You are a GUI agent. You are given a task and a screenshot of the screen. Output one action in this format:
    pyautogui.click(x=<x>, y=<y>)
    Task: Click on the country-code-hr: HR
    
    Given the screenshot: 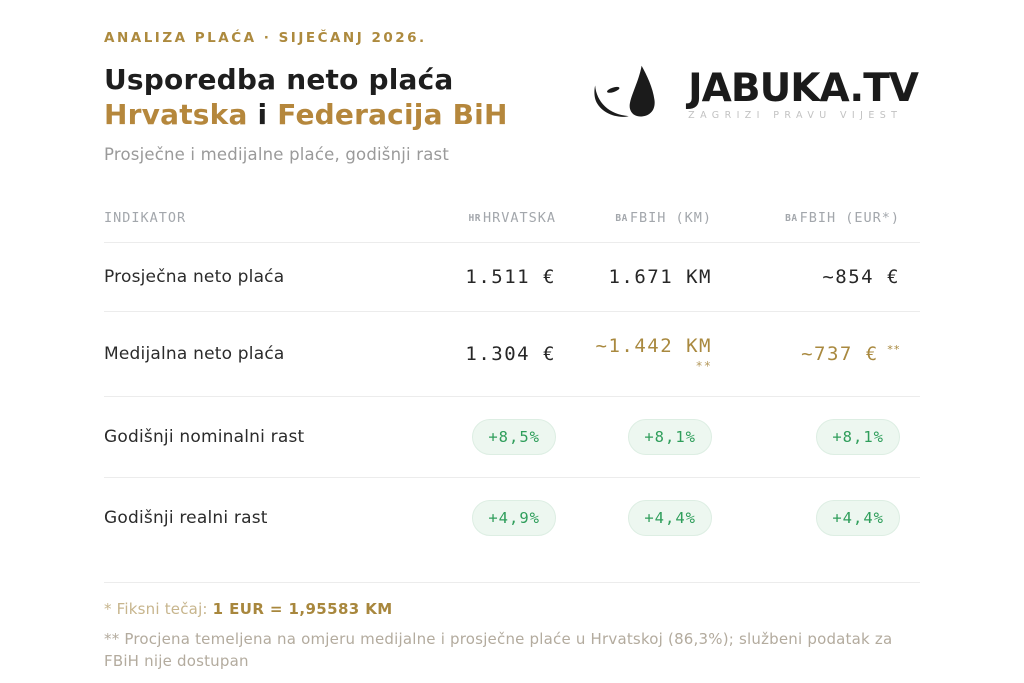 What is the action you would take?
    pyautogui.click(x=474, y=218)
    